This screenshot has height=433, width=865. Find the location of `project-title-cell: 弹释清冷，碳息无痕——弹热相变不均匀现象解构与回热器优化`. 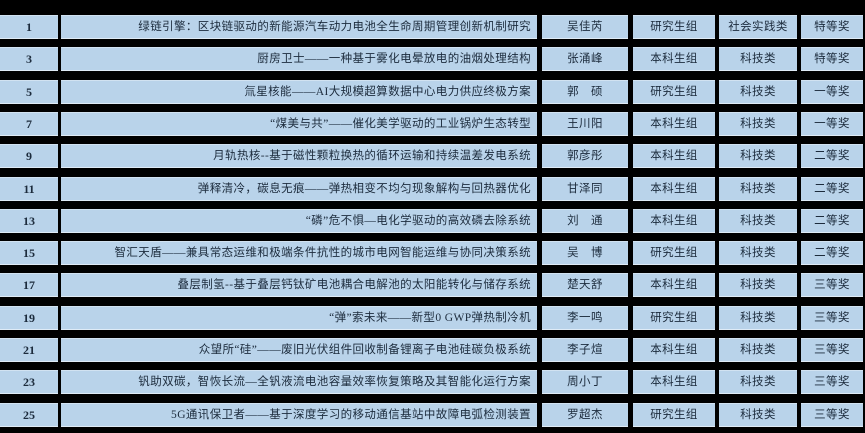

project-title-cell: 弹释清冷，碳息无痕——弹热相变不均匀现象解构与回热器优化 is located at coordinates (299, 188).